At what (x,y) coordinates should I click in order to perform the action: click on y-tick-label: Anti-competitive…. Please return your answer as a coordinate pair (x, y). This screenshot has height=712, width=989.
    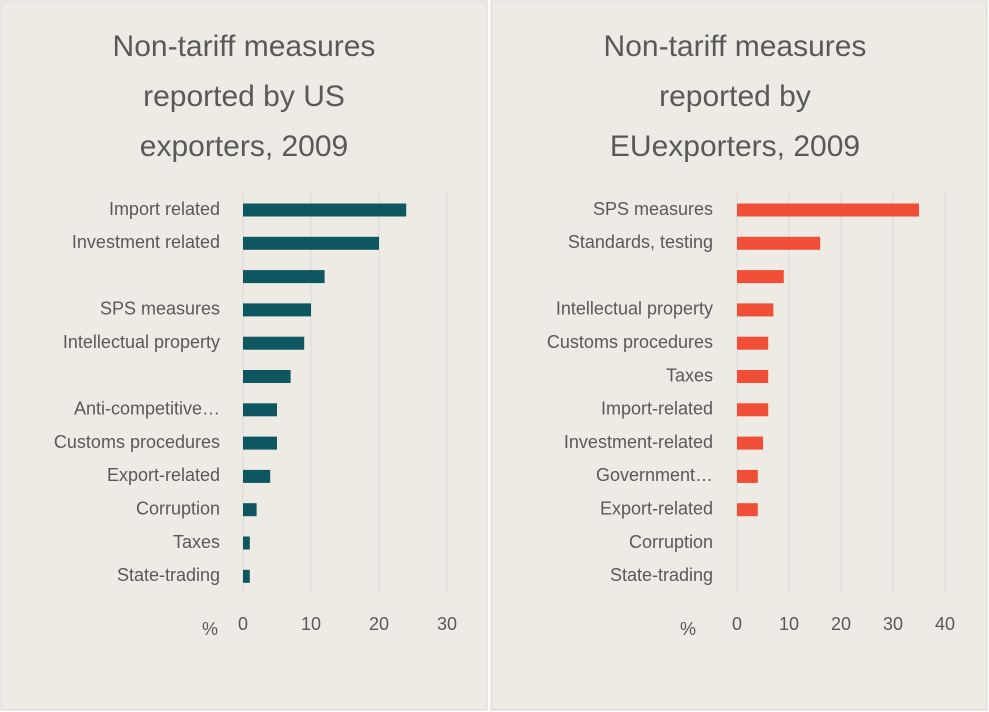
    Looking at the image, I should click on (147, 409).